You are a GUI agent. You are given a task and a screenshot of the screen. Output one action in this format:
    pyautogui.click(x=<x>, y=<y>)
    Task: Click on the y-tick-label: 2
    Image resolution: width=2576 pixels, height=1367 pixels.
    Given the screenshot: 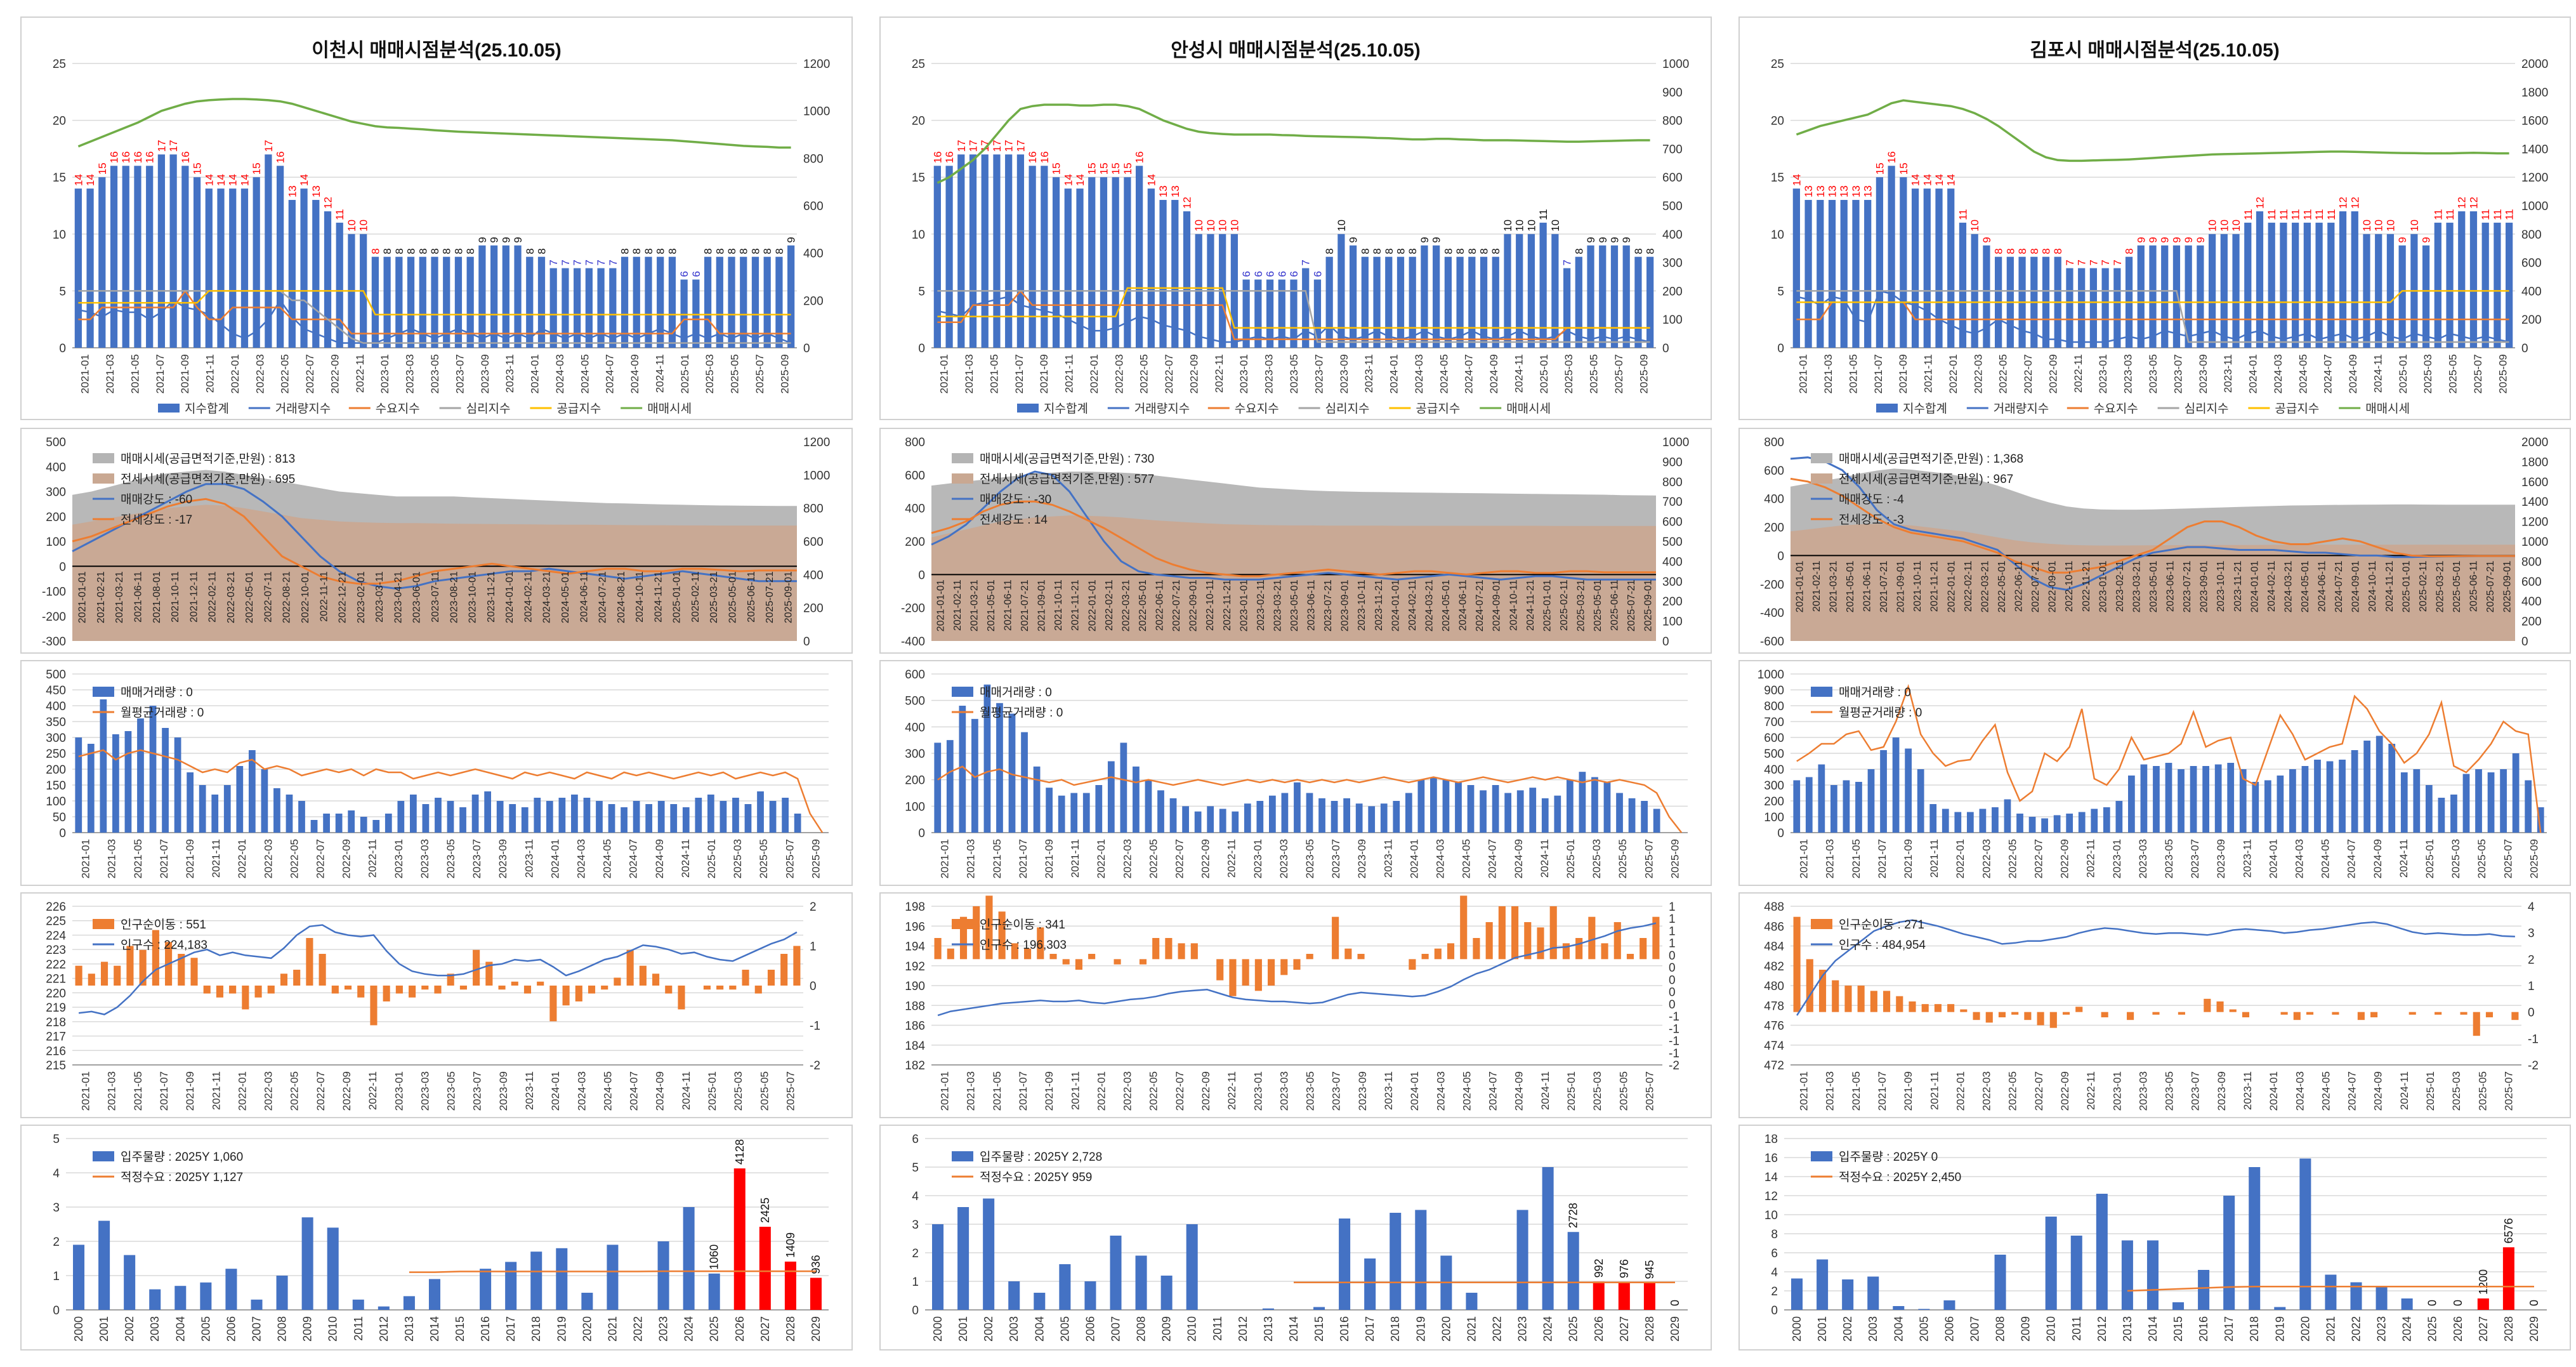 What is the action you would take?
    pyautogui.click(x=56, y=1242)
    